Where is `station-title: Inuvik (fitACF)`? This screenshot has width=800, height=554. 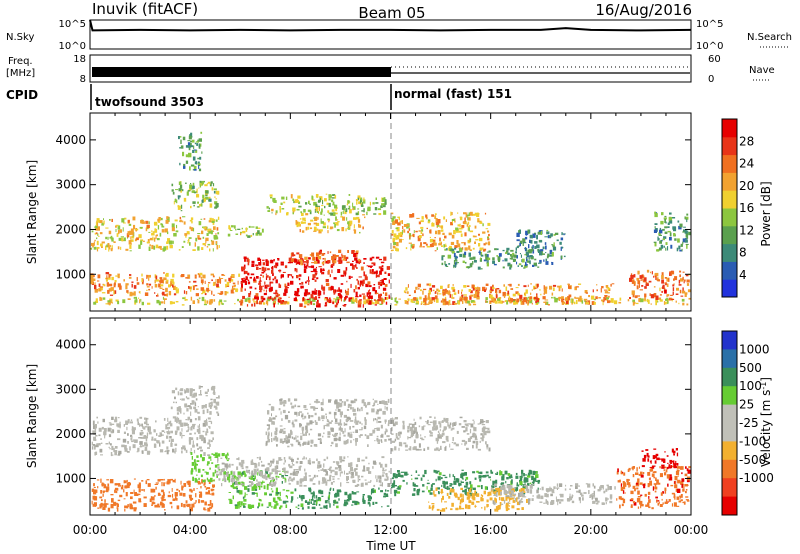
station-title: Inuvik (fitACF) is located at coordinates (145, 9).